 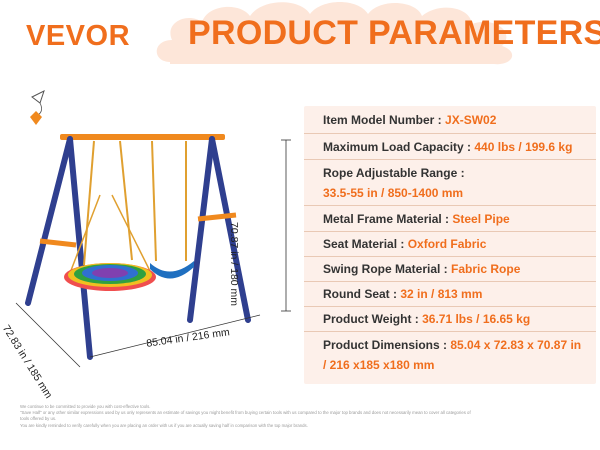 I want to click on param-value: JX-SW02, so click(x=471, y=119).